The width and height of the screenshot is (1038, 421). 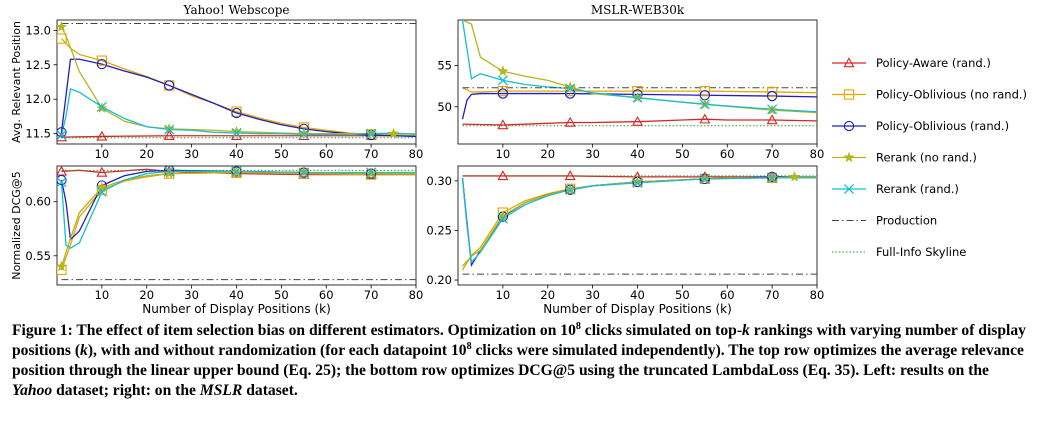 What do you see at coordinates (637, 309) in the screenshot?
I see `x-axis-label: Number of Display Positions (k)` at bounding box center [637, 309].